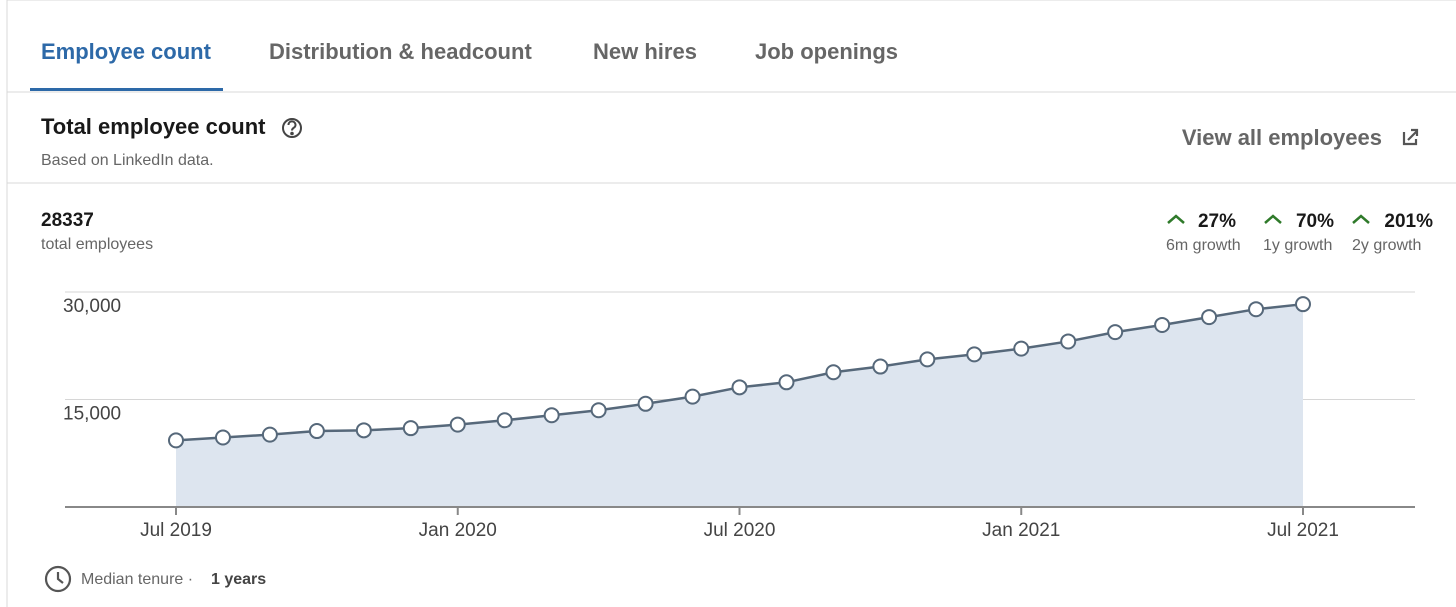 The width and height of the screenshot is (1456, 607). What do you see at coordinates (1203, 245) in the screenshot?
I see `growth-label: 6m growth` at bounding box center [1203, 245].